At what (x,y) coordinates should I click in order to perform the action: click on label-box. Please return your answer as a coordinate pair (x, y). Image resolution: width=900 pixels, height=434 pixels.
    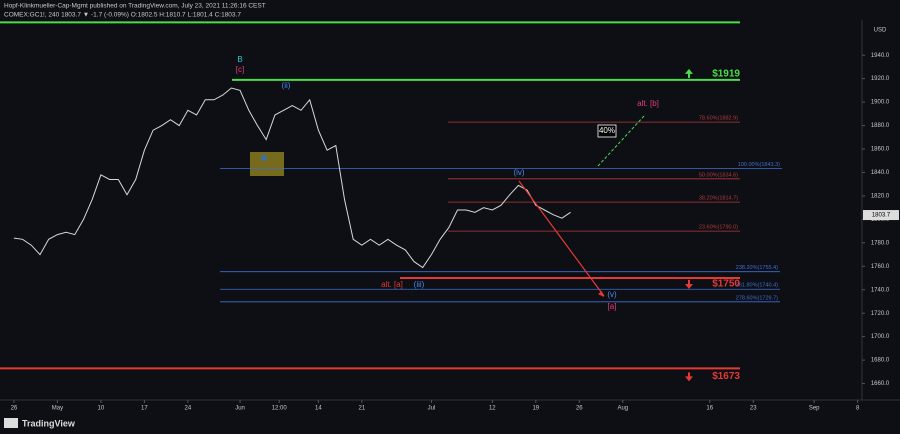
    Looking at the image, I should click on (607, 131).